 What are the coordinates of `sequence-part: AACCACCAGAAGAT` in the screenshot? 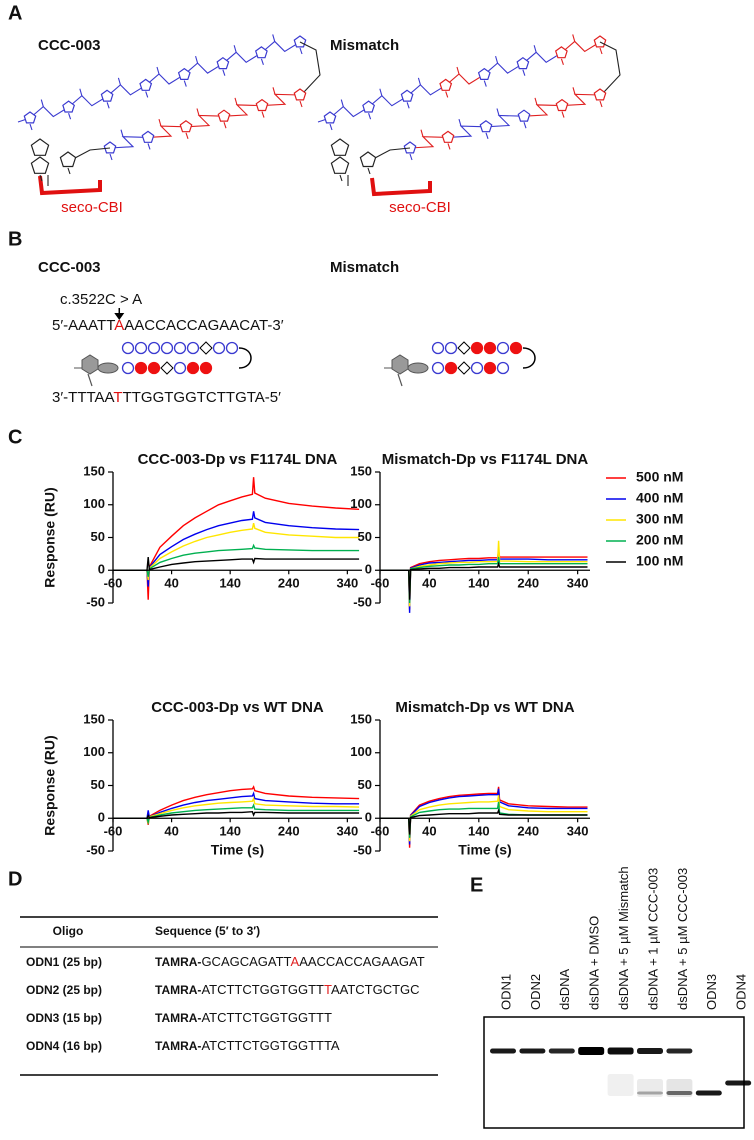 It's located at (362, 961).